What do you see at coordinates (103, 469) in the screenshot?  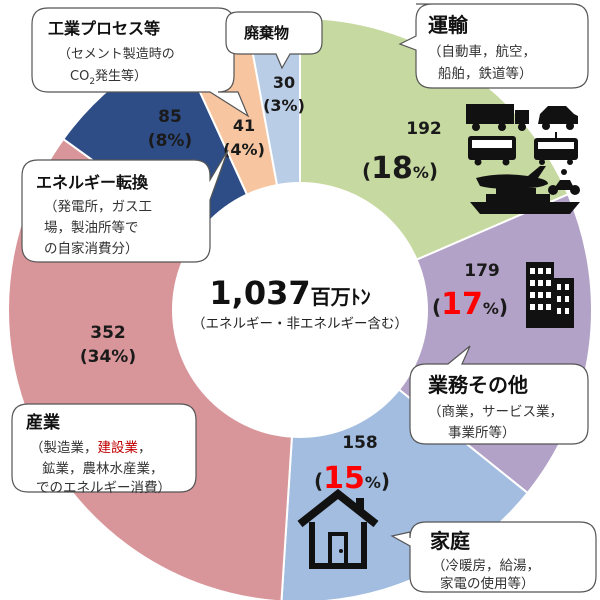 I see `svg-text: 鉱業，農林水産業，` at bounding box center [103, 469].